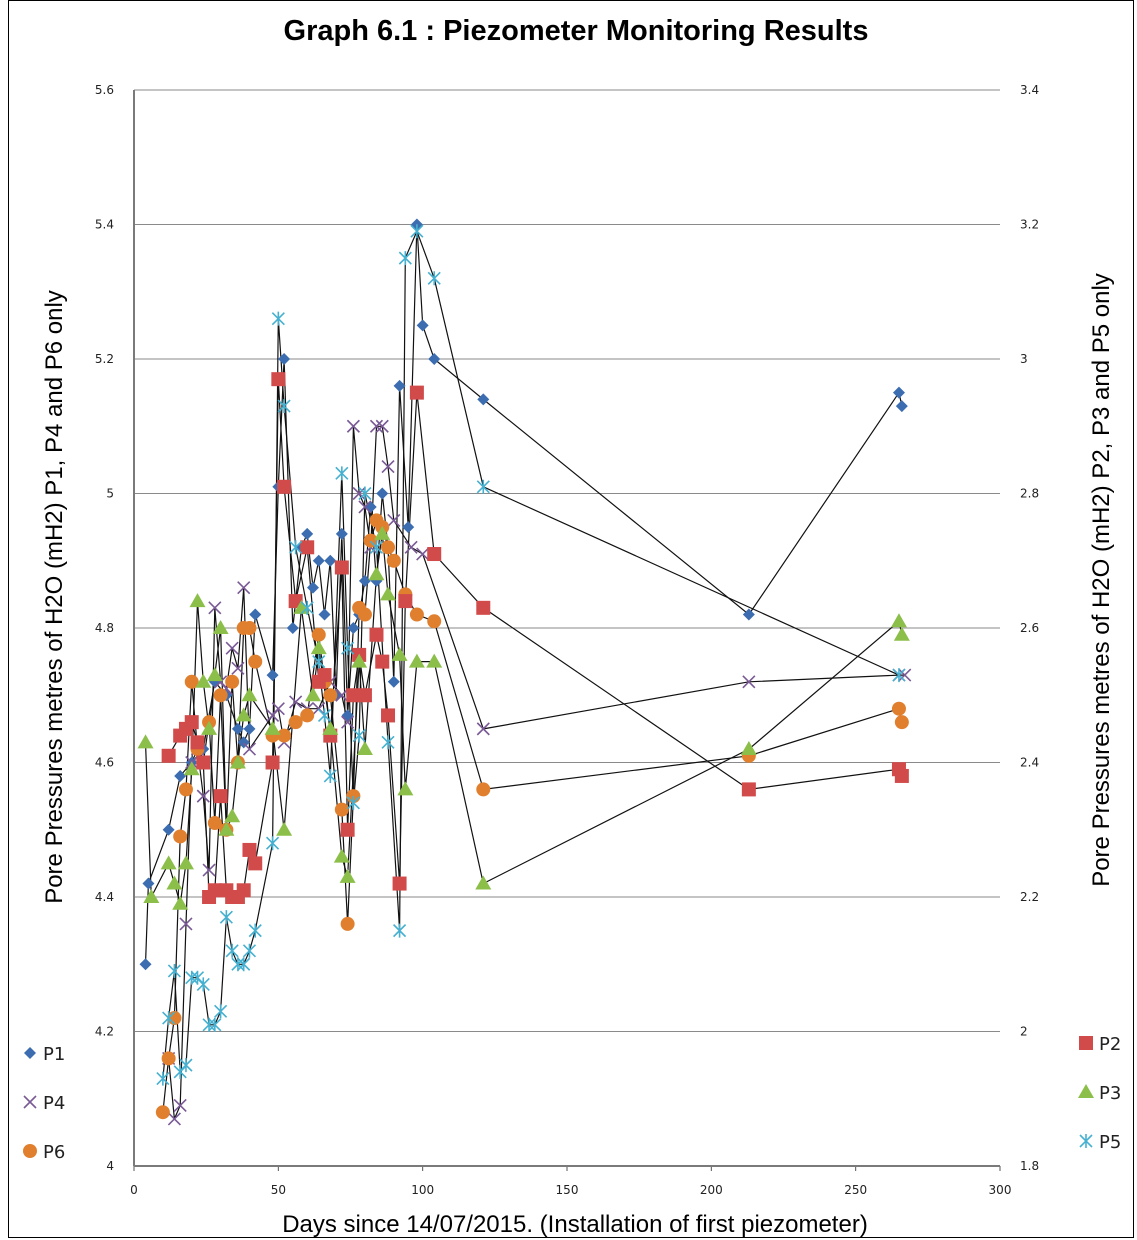  What do you see at coordinates (1024, 359) in the screenshot?
I see `right-tick-label: 3` at bounding box center [1024, 359].